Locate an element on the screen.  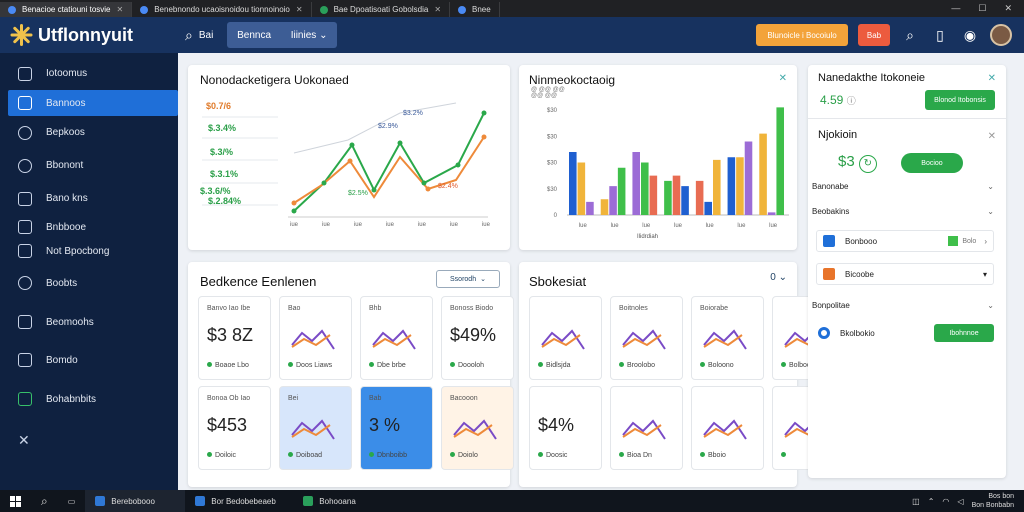
mini-card: Bei Doiboad is located at coordinates (315, 428).